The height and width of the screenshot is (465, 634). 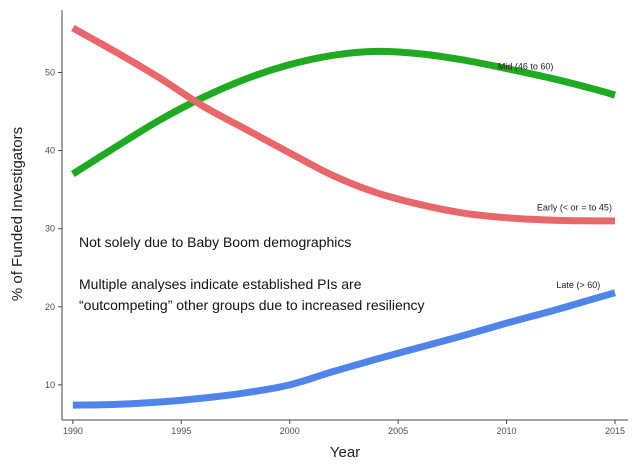 What do you see at coordinates (507, 431) in the screenshot?
I see `x-tick-label: 2010` at bounding box center [507, 431].